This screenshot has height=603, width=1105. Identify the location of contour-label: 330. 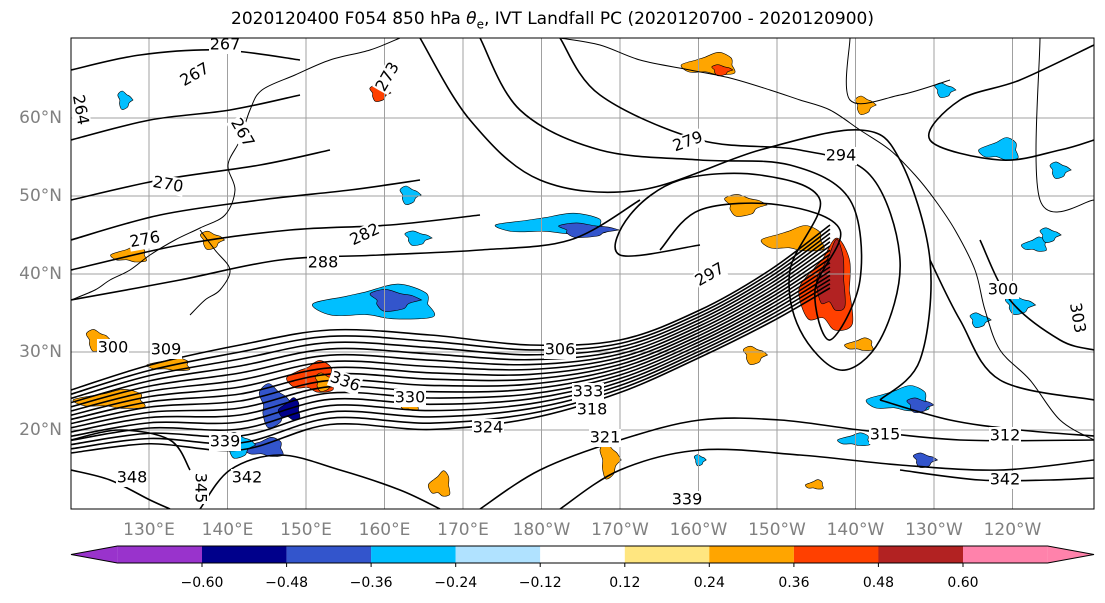
(410, 397).